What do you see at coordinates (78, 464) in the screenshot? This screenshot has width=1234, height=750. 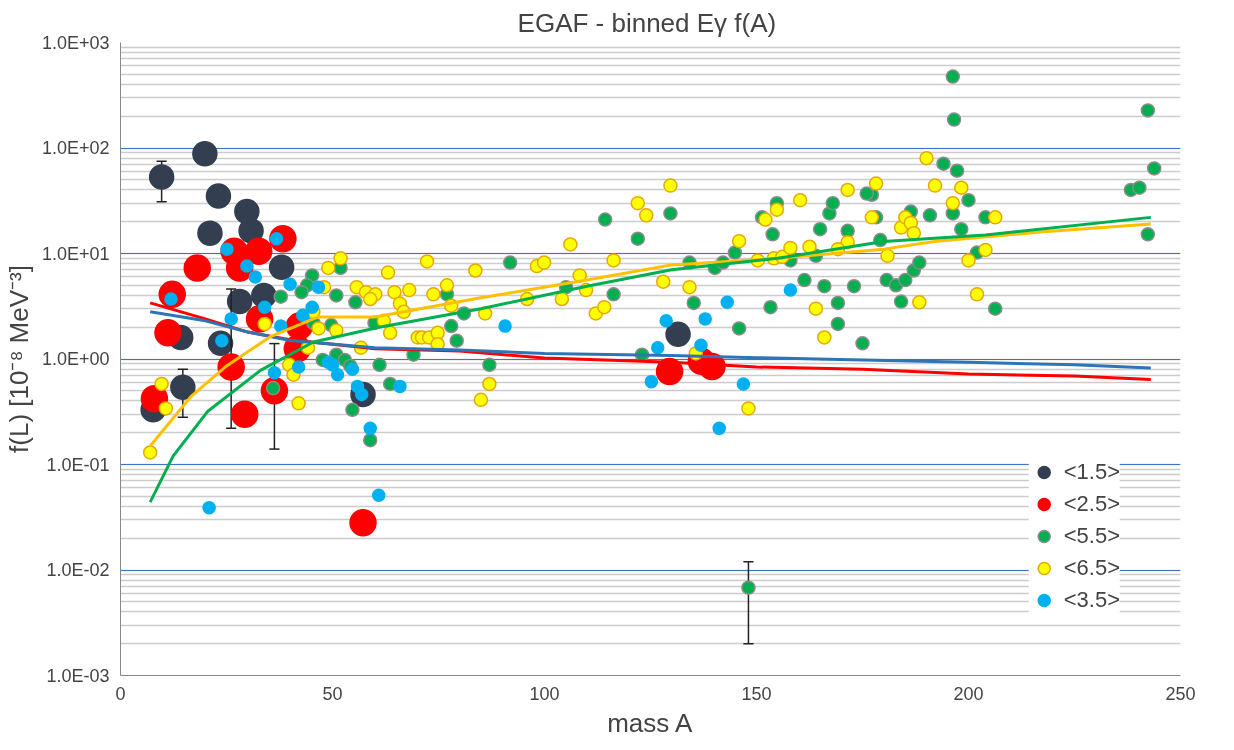 I see `y-tick-label: 1.0E-01` at bounding box center [78, 464].